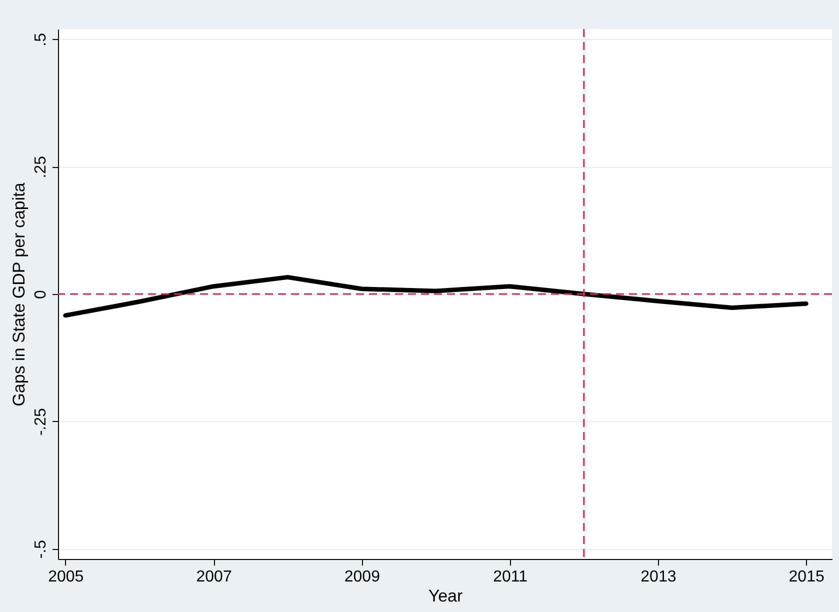  I want to click on y-tick-label: -.25, so click(41, 422).